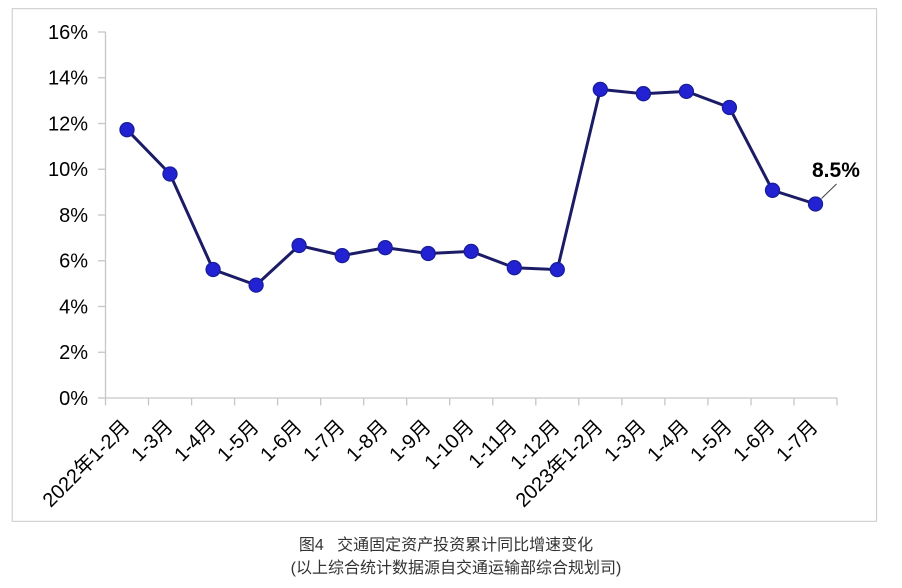  What do you see at coordinates (68, 79) in the screenshot?
I see `svg-text: 14%` at bounding box center [68, 79].